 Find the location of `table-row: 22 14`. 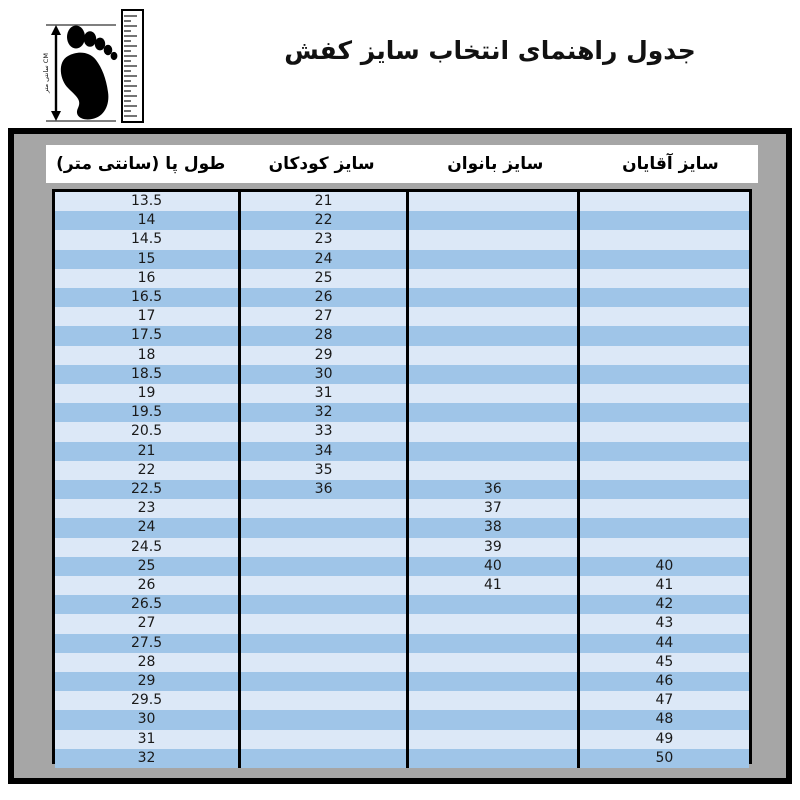

table-row: 22 14 is located at coordinates (402, 221).